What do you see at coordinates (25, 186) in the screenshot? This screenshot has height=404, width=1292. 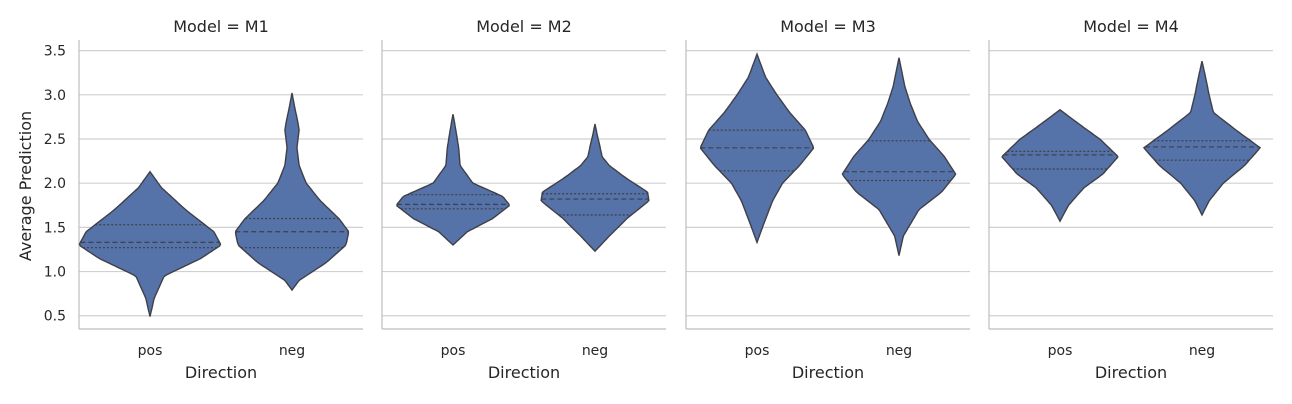 I see `y-axis-label: Average Prediction` at bounding box center [25, 186].